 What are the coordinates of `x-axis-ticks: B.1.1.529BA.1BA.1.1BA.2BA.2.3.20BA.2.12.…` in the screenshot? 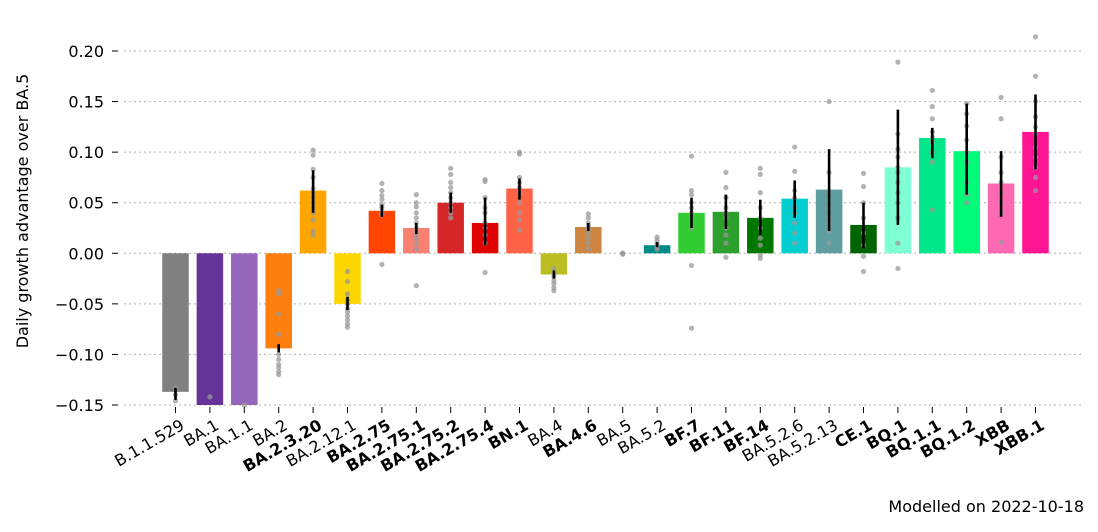 It's located at (579, 441).